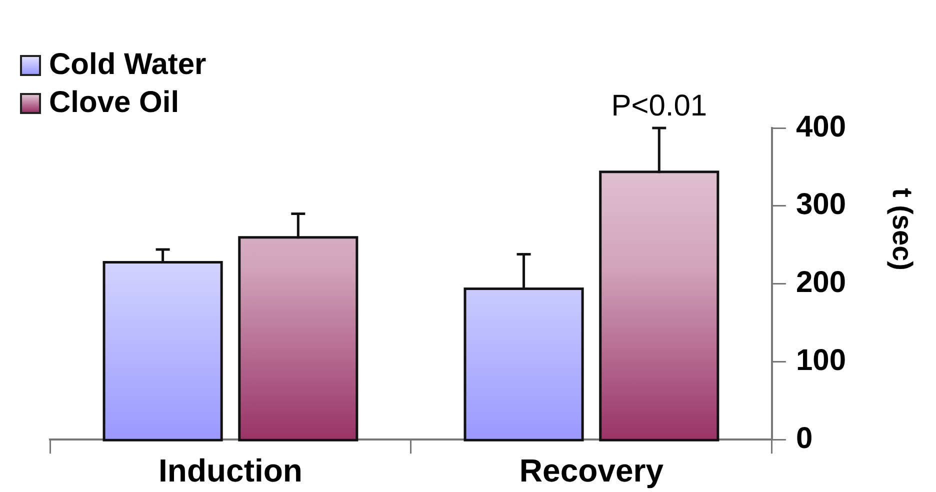 The width and height of the screenshot is (936, 492). Describe the element at coordinates (821, 127) in the screenshot. I see `y-tick-label: 400` at that location.